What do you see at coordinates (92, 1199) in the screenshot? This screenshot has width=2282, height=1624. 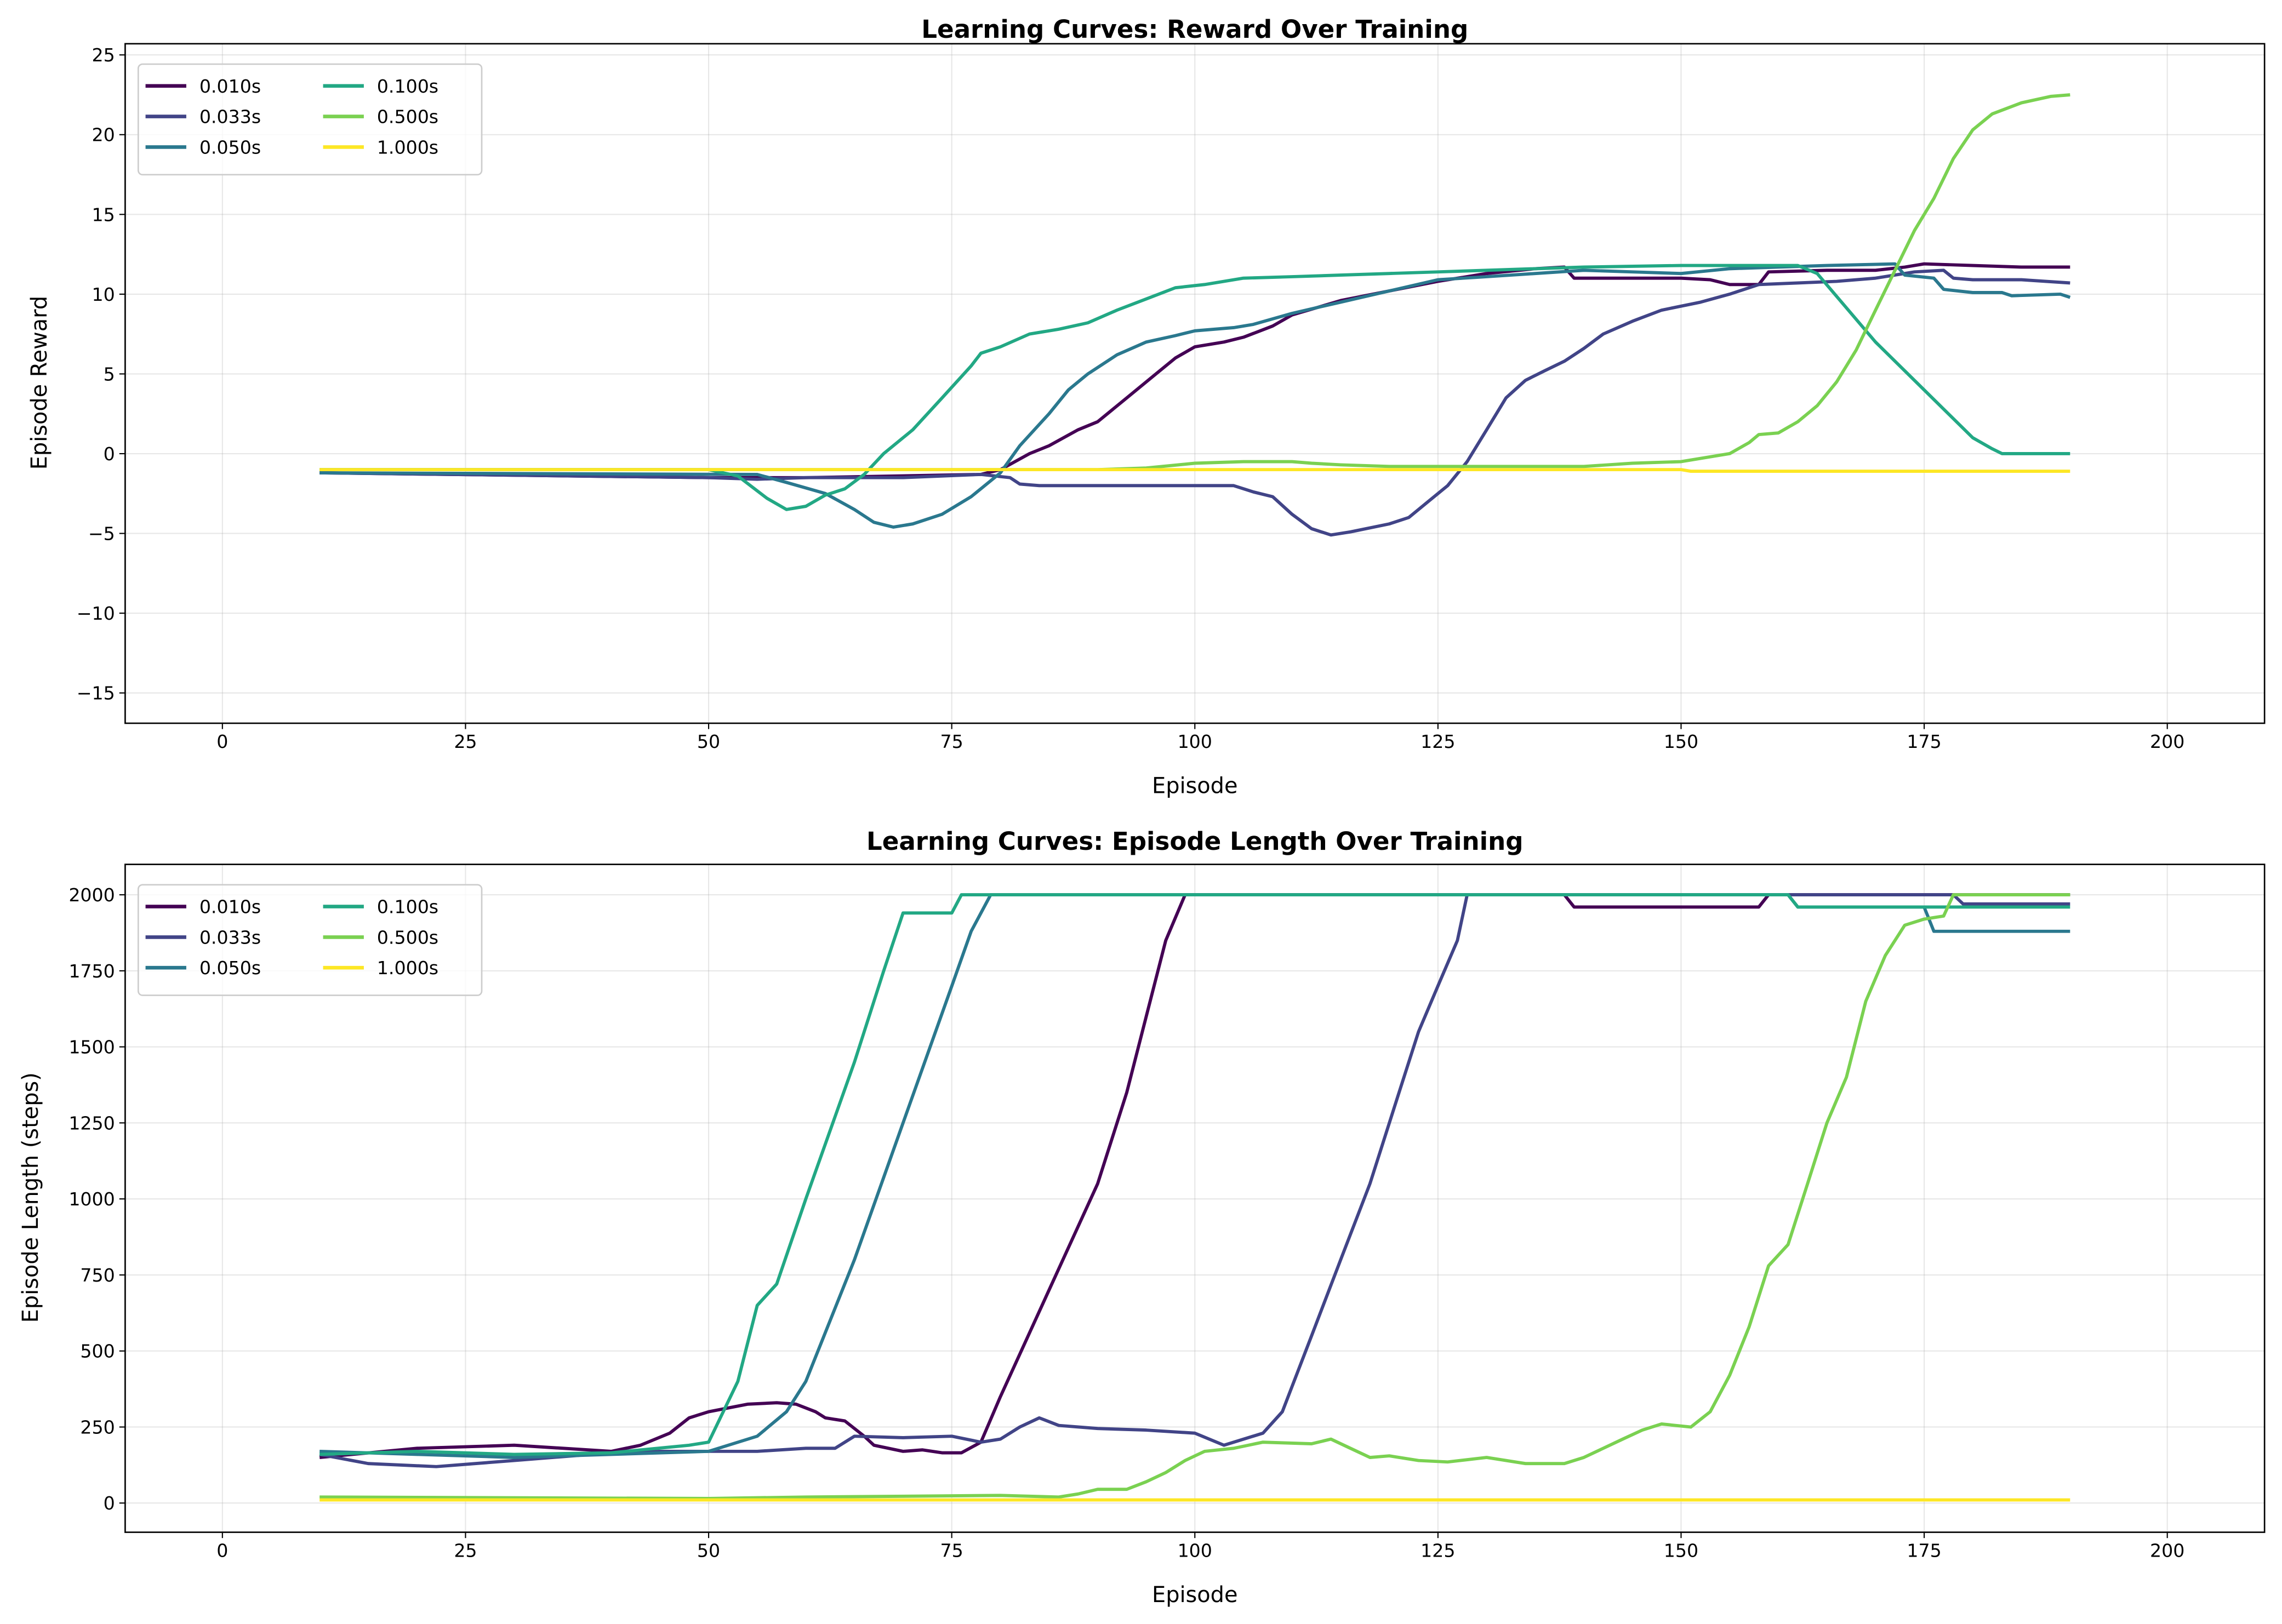 I see `y-tick-label: 1000` at bounding box center [92, 1199].